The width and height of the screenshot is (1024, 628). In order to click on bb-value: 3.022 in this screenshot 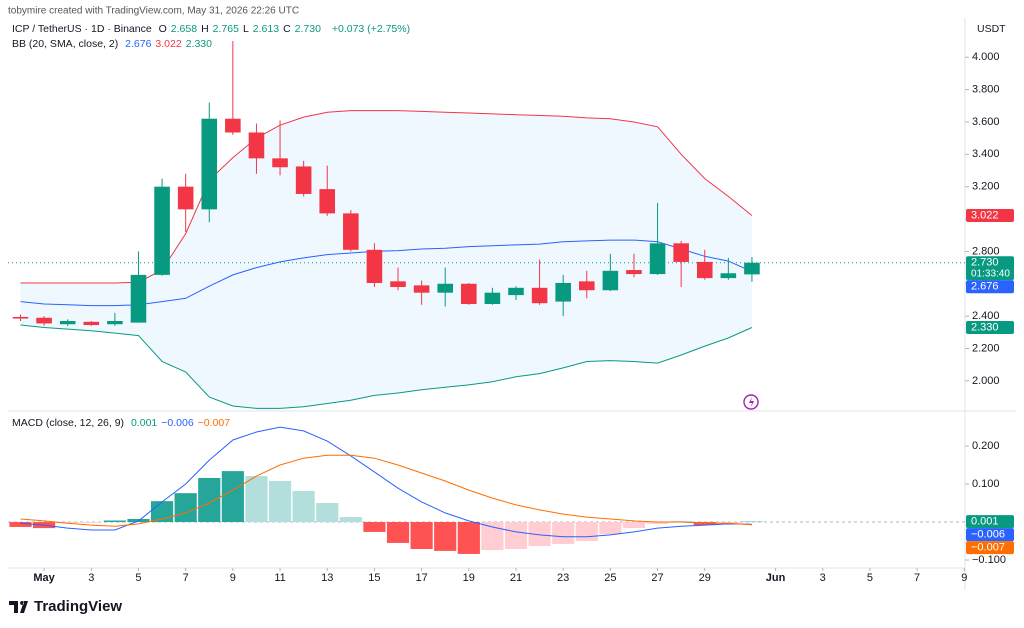, I will do `click(168, 44)`.